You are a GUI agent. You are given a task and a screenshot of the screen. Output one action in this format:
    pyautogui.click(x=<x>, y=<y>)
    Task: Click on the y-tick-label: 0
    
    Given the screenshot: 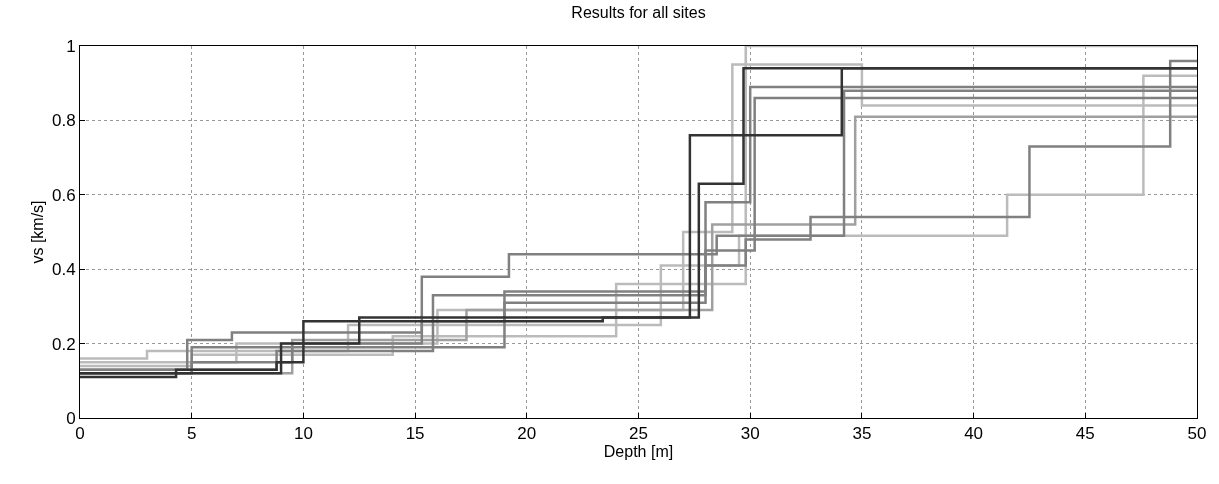 What is the action you would take?
    pyautogui.click(x=71, y=418)
    